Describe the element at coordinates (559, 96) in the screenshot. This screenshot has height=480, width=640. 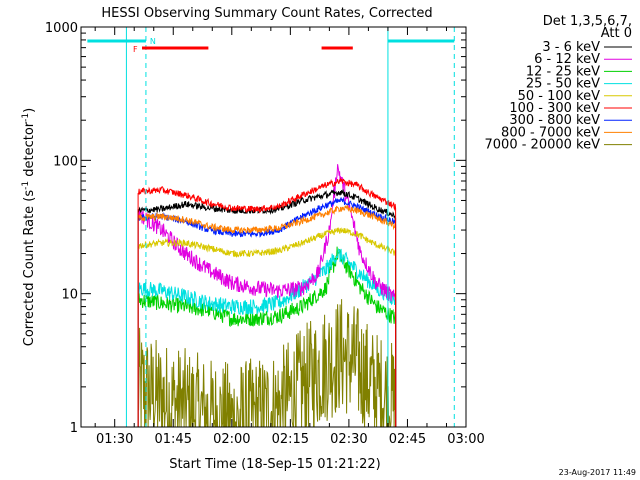
I see `legend-entry-label: 50 - 100 keV` at that location.